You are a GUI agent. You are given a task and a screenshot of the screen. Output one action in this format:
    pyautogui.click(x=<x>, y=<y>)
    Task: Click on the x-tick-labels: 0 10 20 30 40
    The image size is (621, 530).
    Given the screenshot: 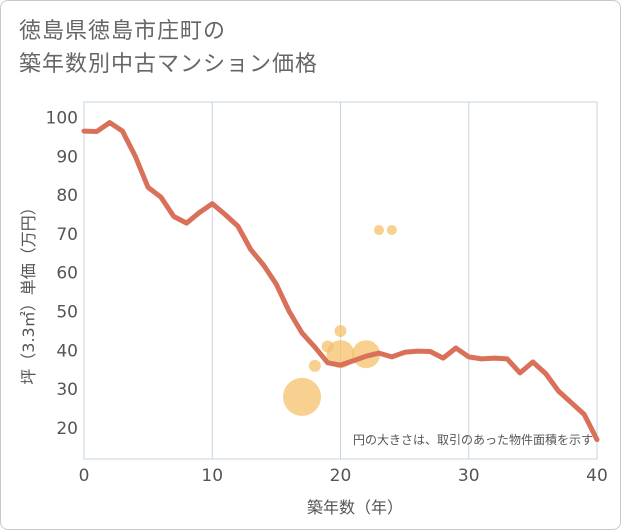 What is the action you would take?
    pyautogui.click(x=343, y=476)
    